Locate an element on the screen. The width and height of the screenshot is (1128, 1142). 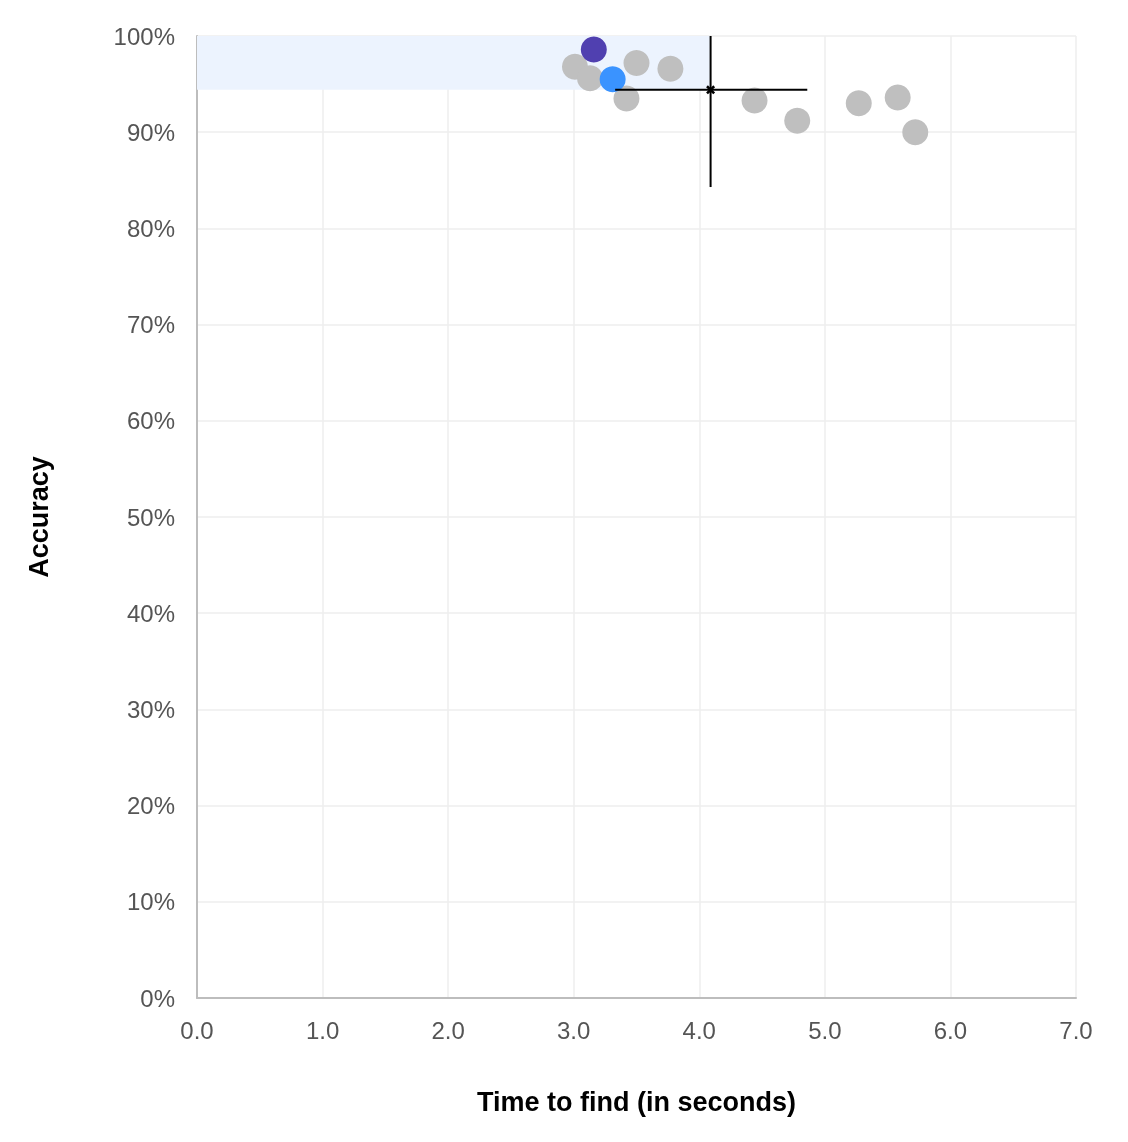
x-tick-label: 3.0 is located at coordinates (574, 1030).